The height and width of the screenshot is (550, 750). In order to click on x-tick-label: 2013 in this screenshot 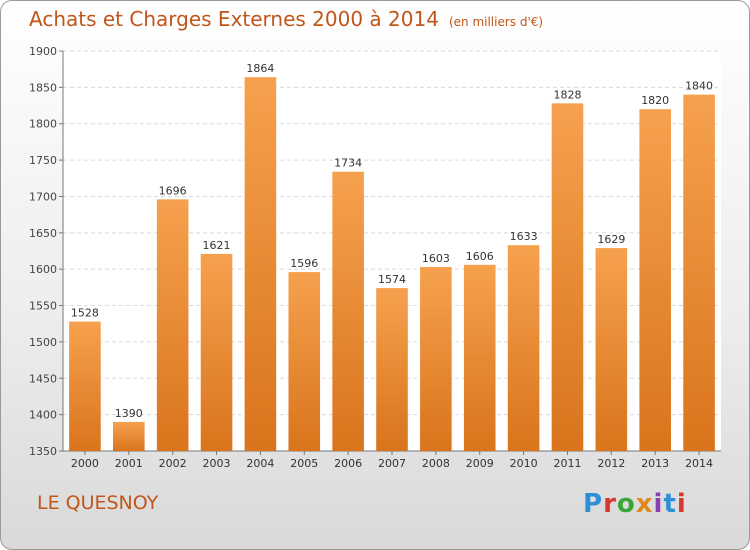, I will do `click(655, 463)`.